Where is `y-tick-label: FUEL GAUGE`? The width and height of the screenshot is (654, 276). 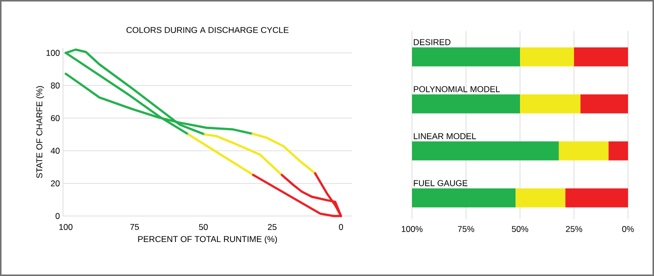 y-tick-label: FUEL GAUGE is located at coordinates (441, 183).